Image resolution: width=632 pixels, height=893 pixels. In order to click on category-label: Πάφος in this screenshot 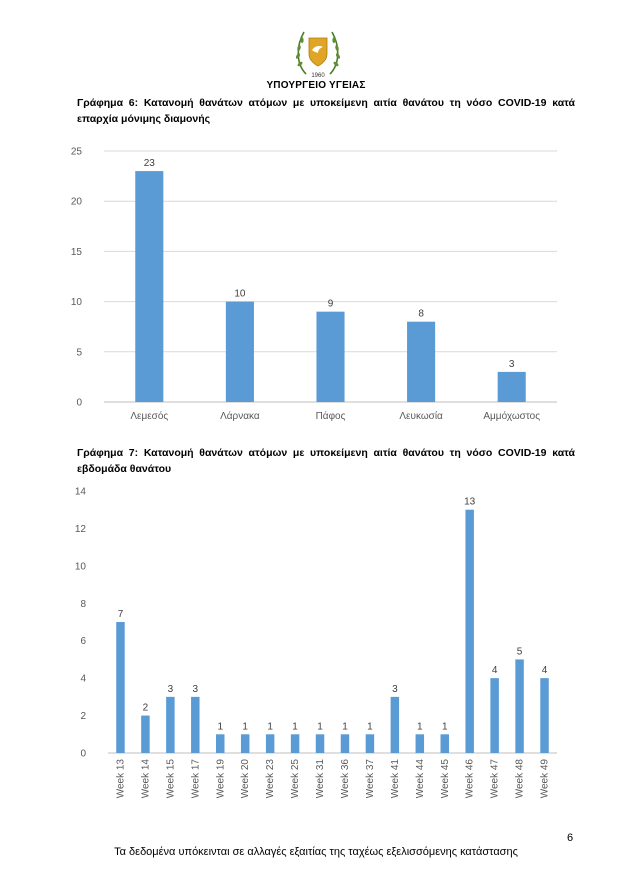, I will do `click(331, 416)`.